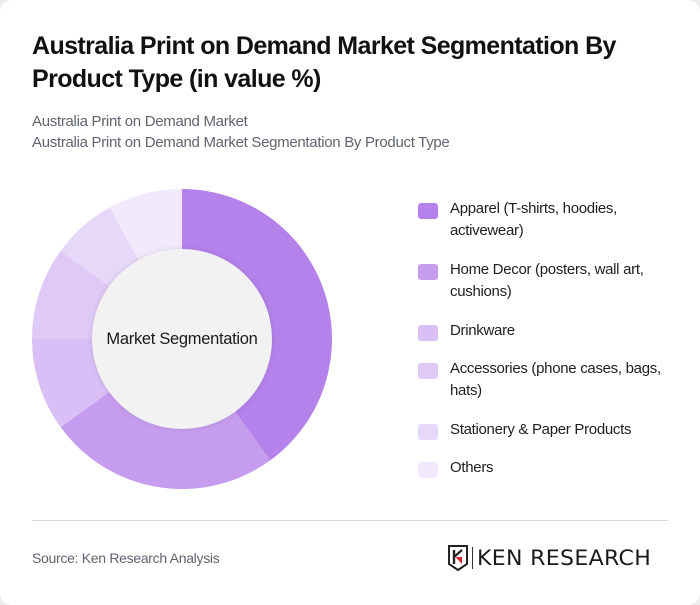  What do you see at coordinates (564, 558) in the screenshot?
I see `logo-wordmark: KEN RESEARCH` at bounding box center [564, 558].